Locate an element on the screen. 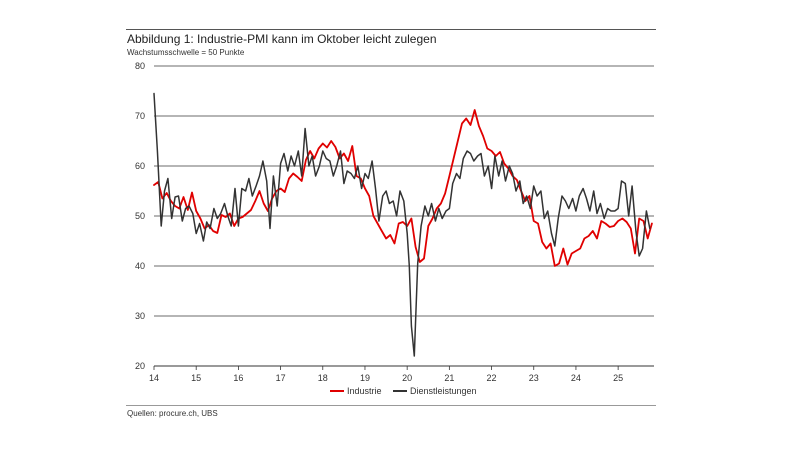  x-tick-label: 17 is located at coordinates (281, 378).